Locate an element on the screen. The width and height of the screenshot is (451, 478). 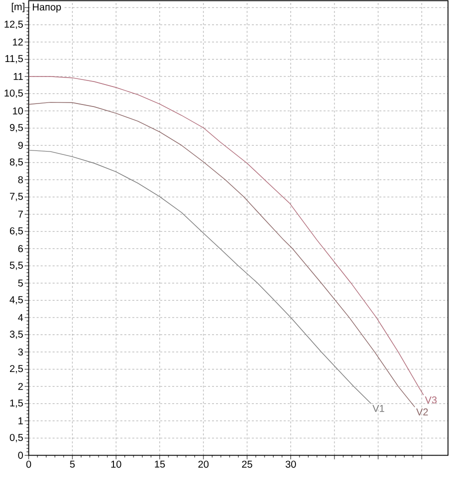
x-tick-label: 15 is located at coordinates (159, 464).